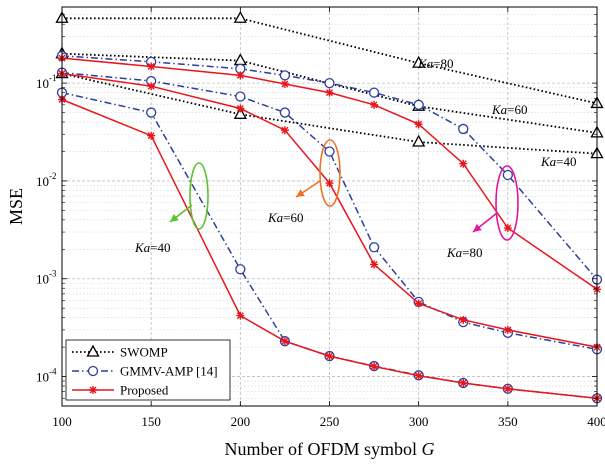  I want to click on legend-label: GMMV-AMP [14], so click(169, 371).